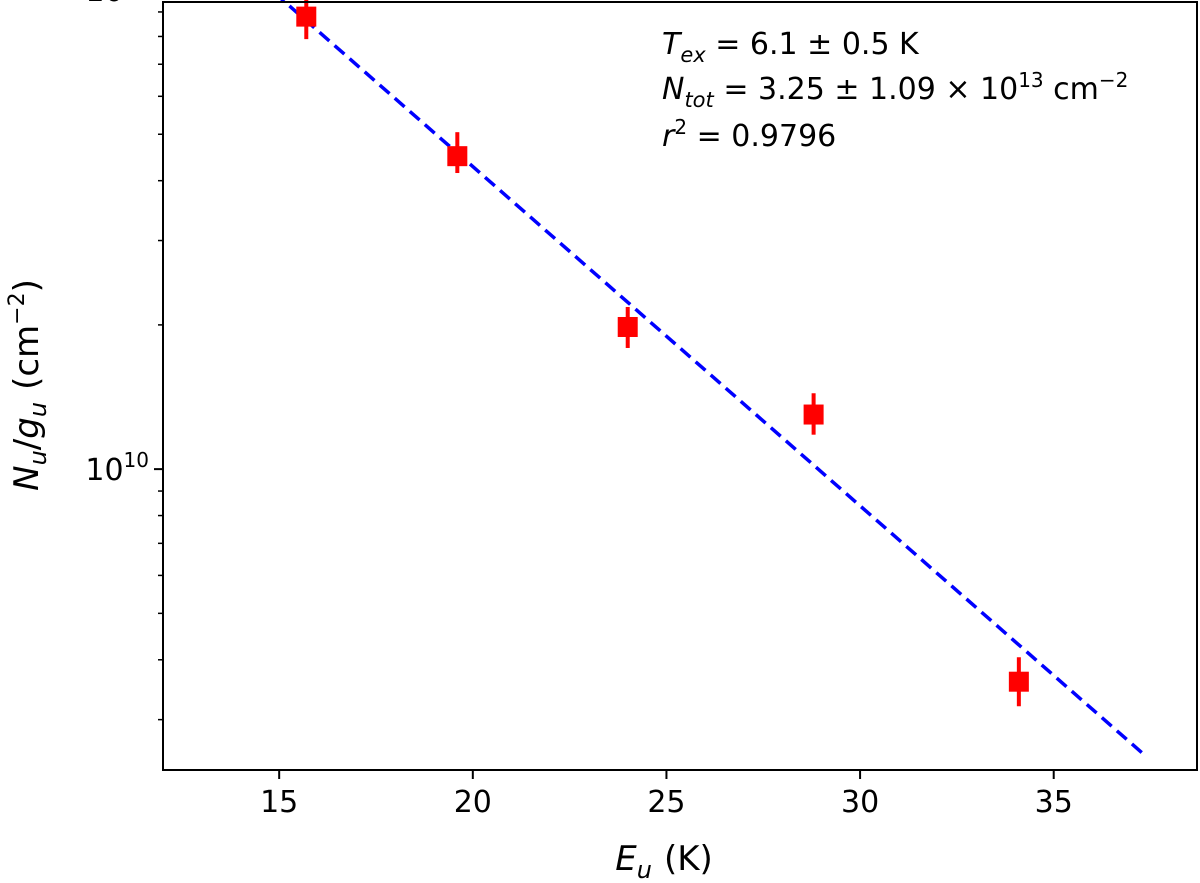 The height and width of the screenshot is (883, 1200). I want to click on annotation-ntot: Ntot = 3.25 ± 1.09 × 1013 cm−2, so click(895, 90).